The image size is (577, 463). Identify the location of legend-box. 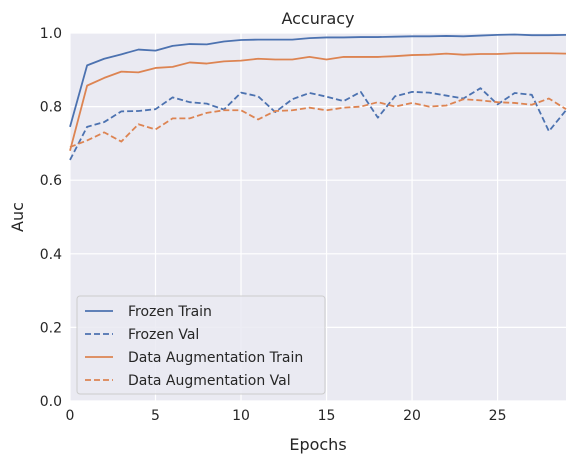
(201, 345).